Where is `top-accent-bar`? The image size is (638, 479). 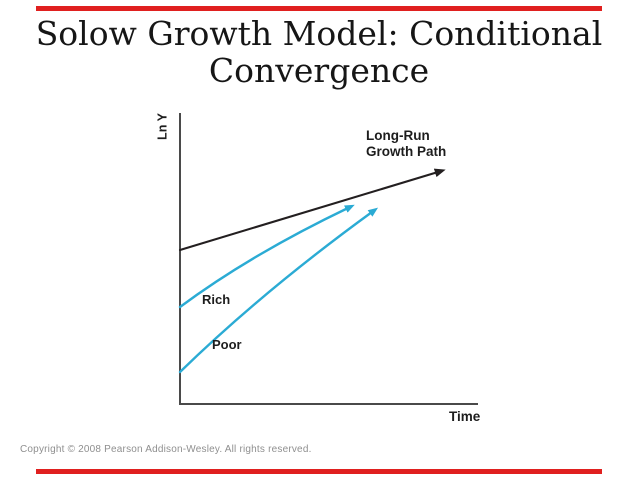 top-accent-bar is located at coordinates (319, 8).